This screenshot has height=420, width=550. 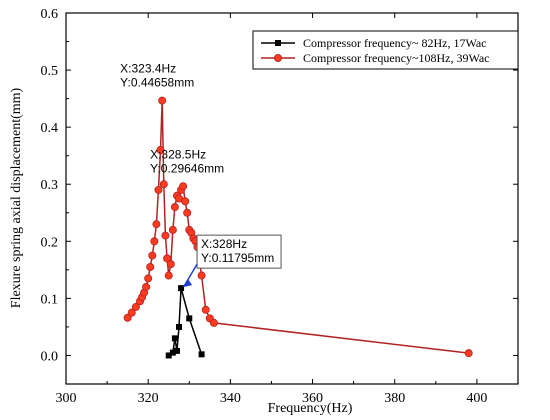 What do you see at coordinates (66, 398) in the screenshot?
I see `x-tick-label: 300` at bounding box center [66, 398].